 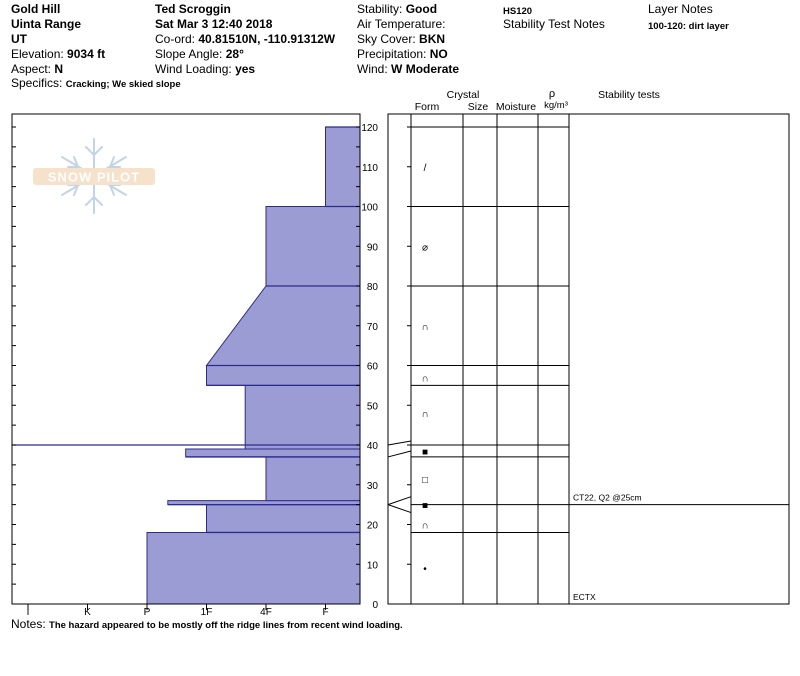 I want to click on height-tick-label: 120, so click(x=369, y=128).